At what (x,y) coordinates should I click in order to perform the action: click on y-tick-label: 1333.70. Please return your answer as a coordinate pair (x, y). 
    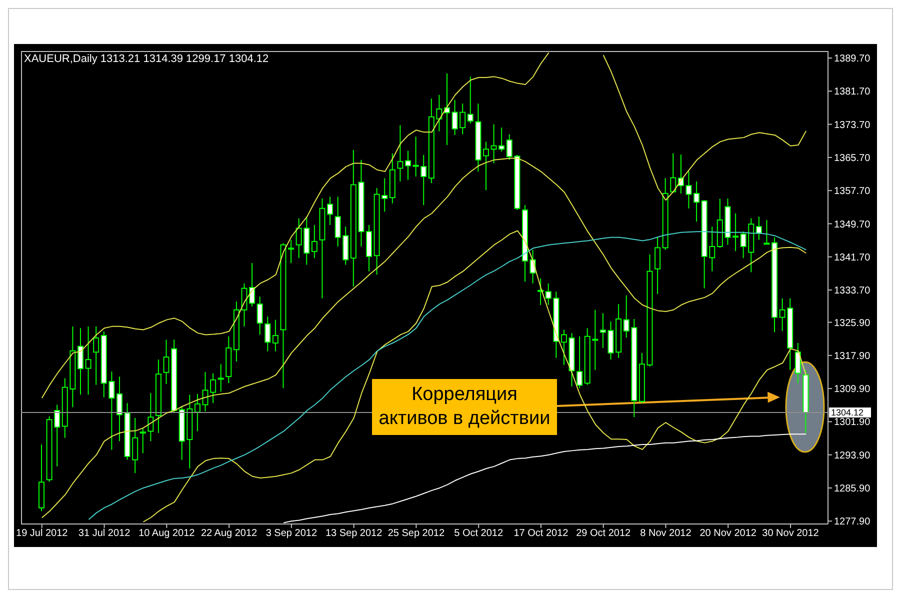
    Looking at the image, I should click on (852, 291).